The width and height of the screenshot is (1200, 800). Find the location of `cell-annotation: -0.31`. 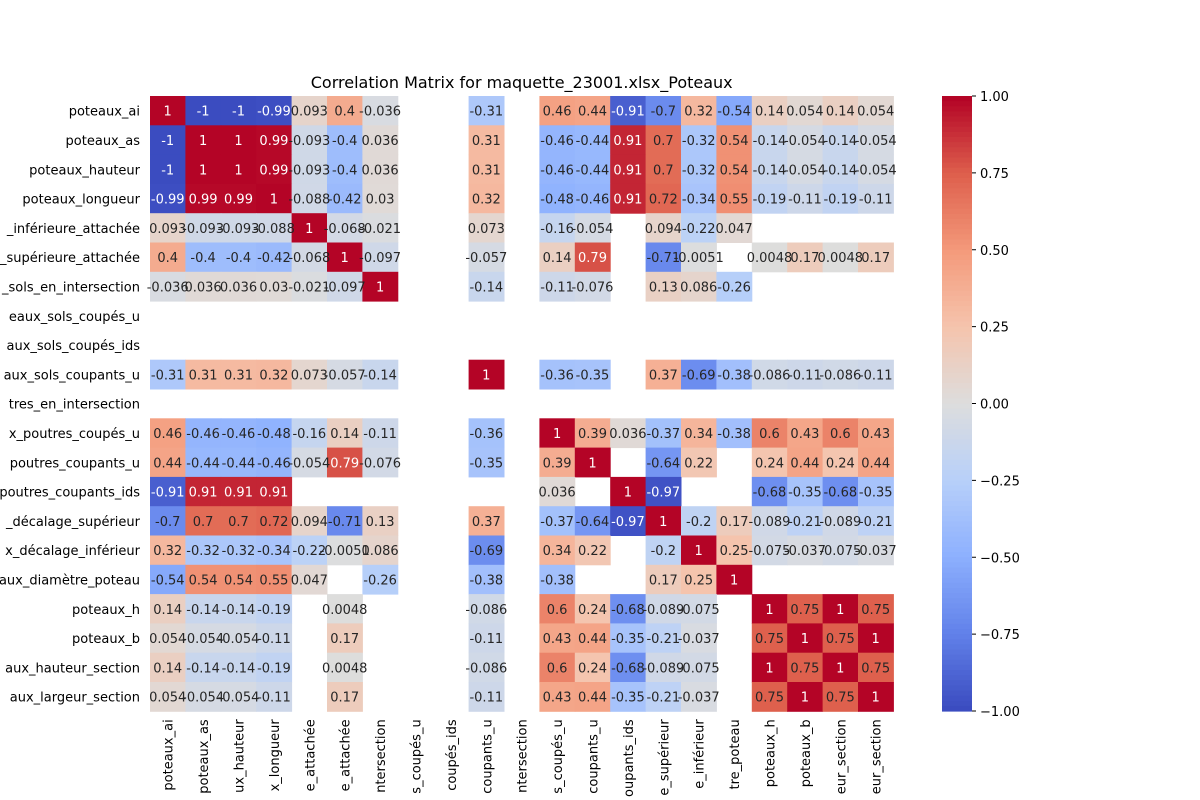

cell-annotation: -0.31 is located at coordinates (486, 112).